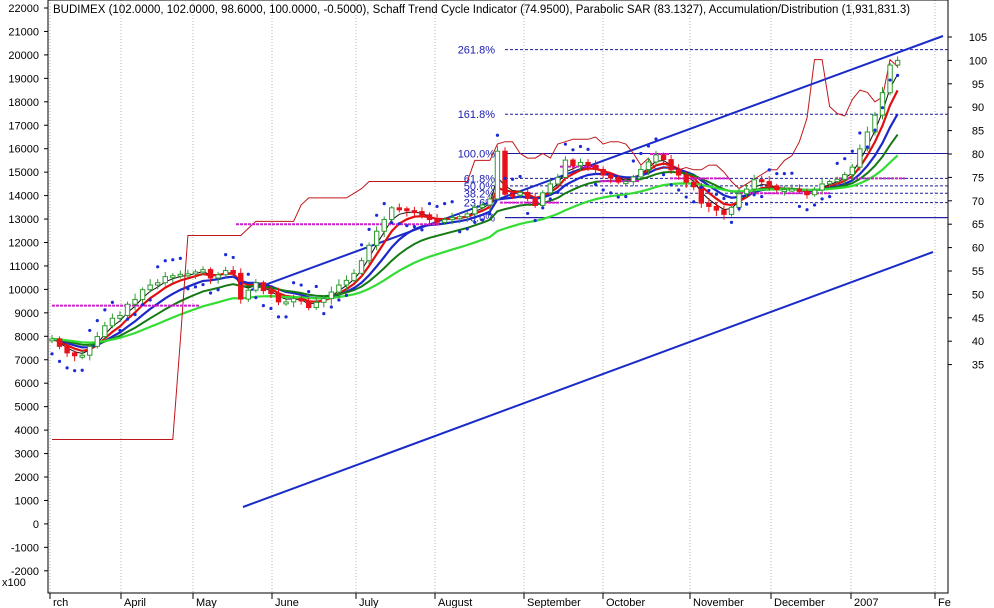 The image size is (994, 608). What do you see at coordinates (554, 602) in the screenshot?
I see `x-tick-label: September` at bounding box center [554, 602].